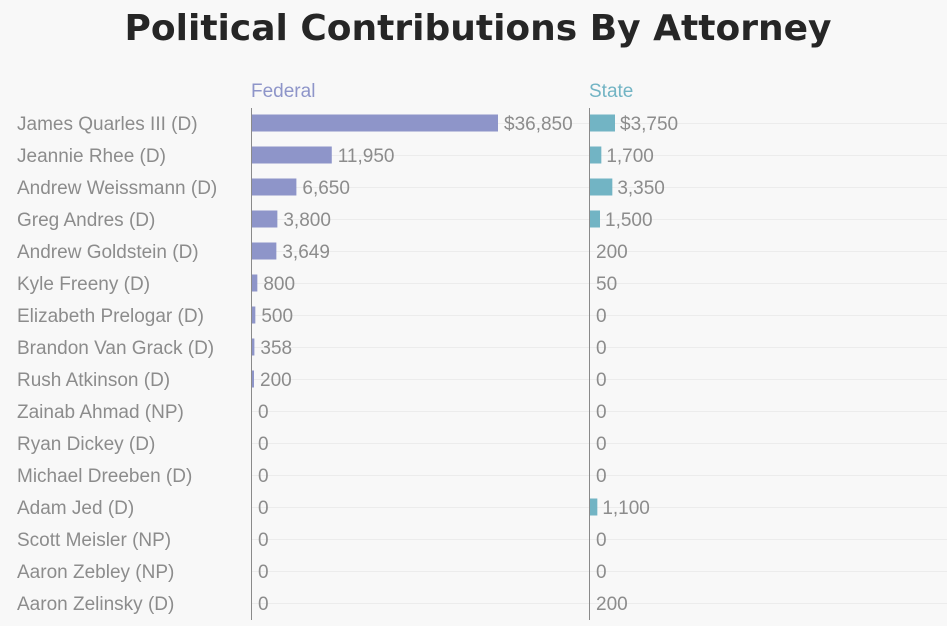 This screenshot has height=626, width=947. Describe the element at coordinates (326, 188) in the screenshot. I see `federal-value-label: 6,650` at that location.